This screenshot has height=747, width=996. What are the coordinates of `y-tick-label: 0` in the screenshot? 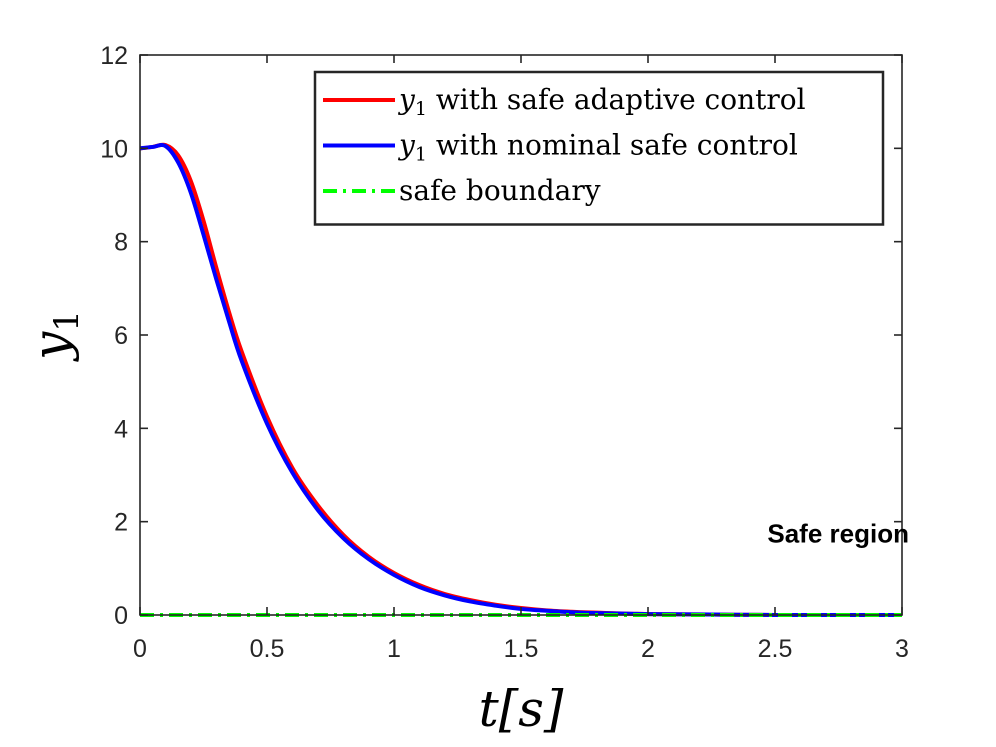 It's located at (121, 616).